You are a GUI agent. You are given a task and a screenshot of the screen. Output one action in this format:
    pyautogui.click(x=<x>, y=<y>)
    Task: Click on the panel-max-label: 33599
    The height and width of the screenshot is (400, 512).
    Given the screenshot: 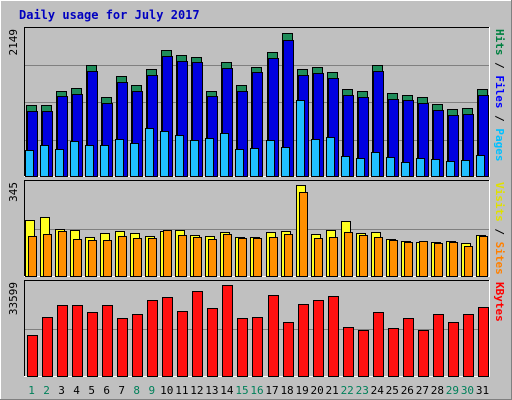 What is the action you would take?
    pyautogui.click(x=13, y=298)
    